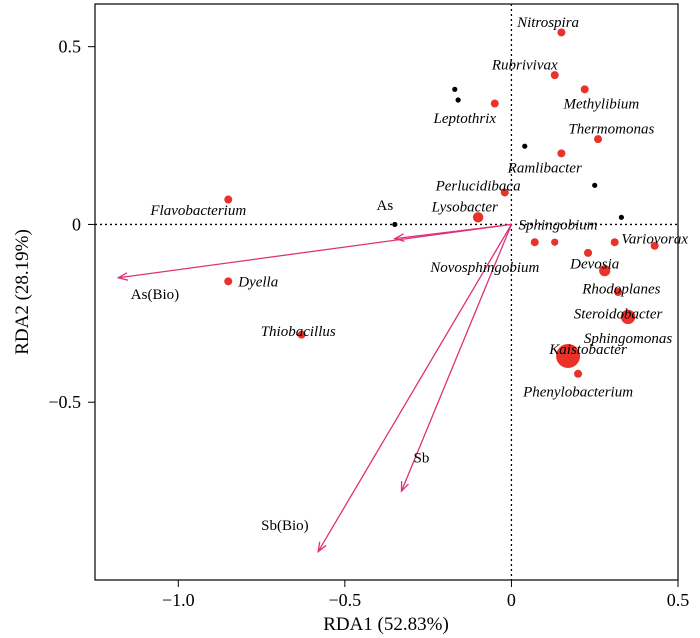 The image size is (700, 638). I want to click on x-tick-label: 0.5, so click(678, 600).